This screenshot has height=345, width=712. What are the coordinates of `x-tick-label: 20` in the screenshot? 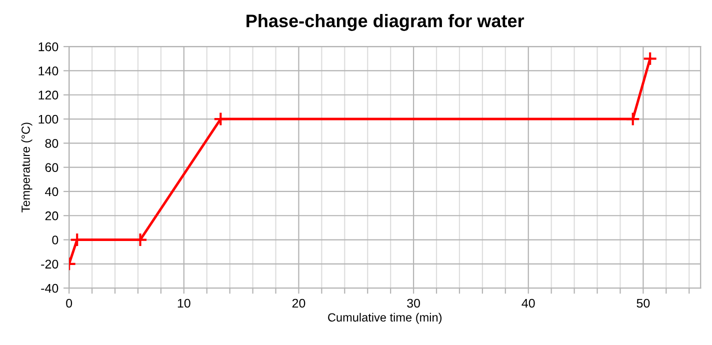 It's located at (299, 303).